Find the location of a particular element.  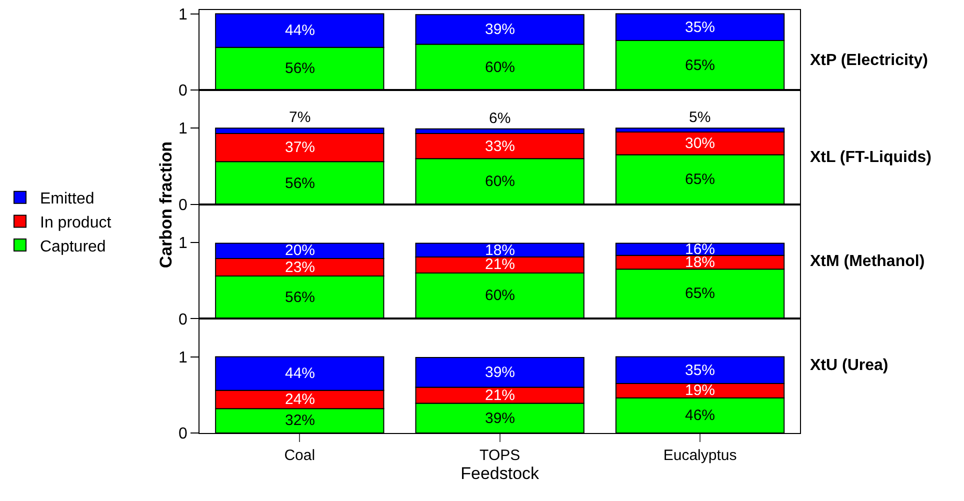

text: XtP (Electricity) is located at coordinates (869, 60).